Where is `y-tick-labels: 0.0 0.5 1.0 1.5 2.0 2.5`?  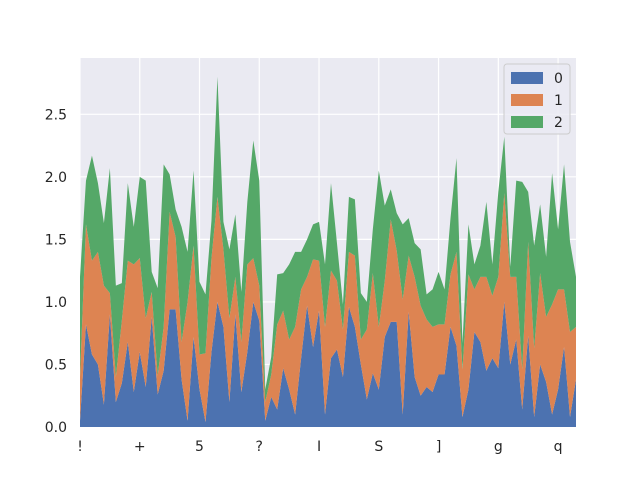
y-tick-labels: 0.0 0.5 1.0 1.5 2.0 2.5 is located at coordinates (56, 271).